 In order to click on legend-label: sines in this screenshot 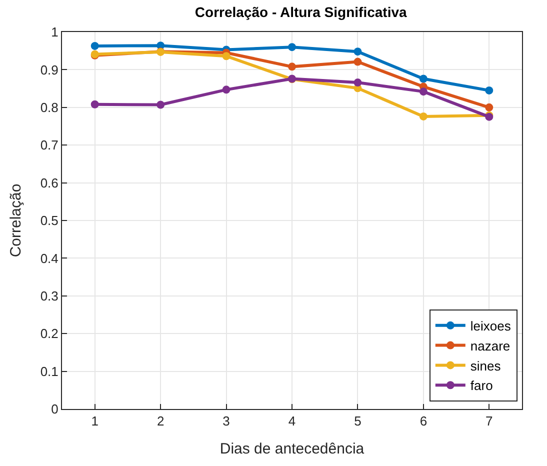, I will do `click(486, 366)`.